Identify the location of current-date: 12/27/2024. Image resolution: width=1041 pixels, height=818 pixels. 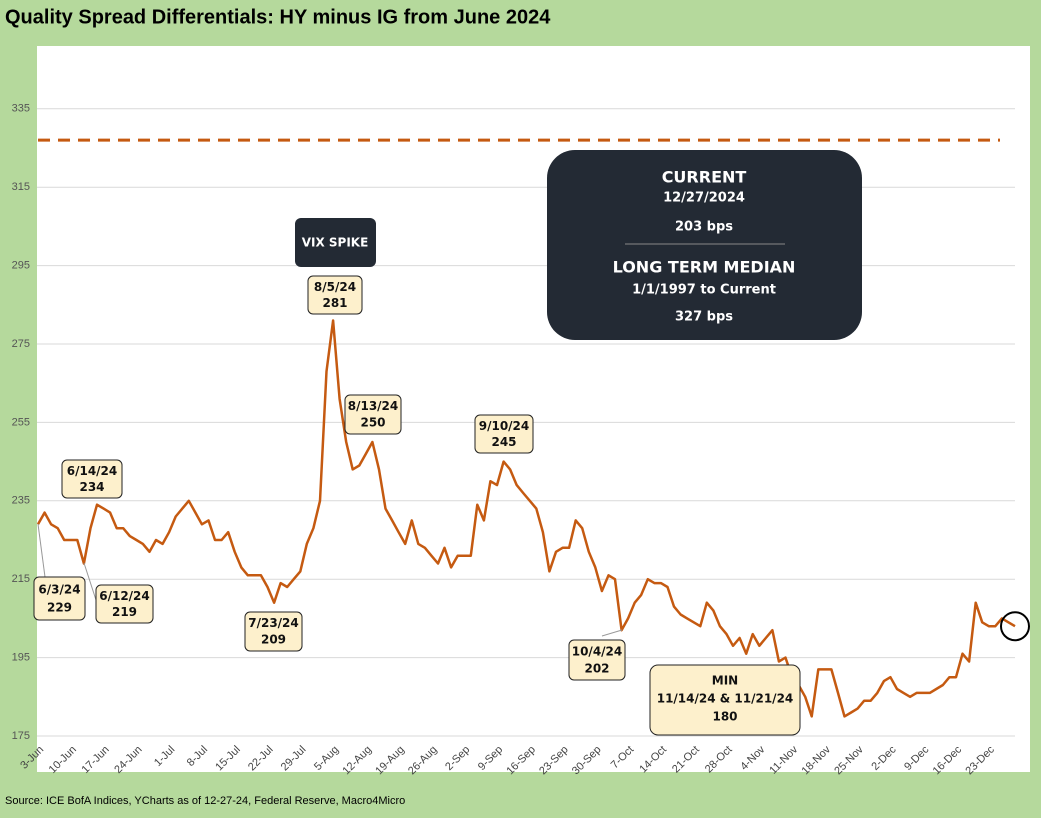
(704, 198).